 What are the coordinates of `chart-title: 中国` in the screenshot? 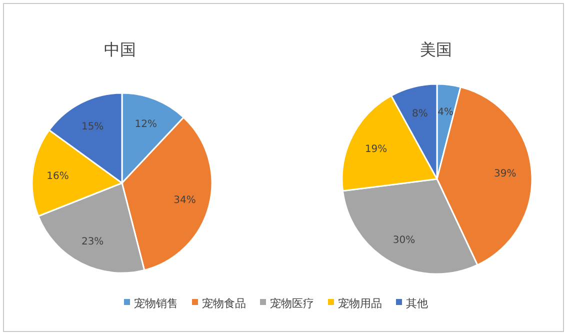 It's located at (120, 49).